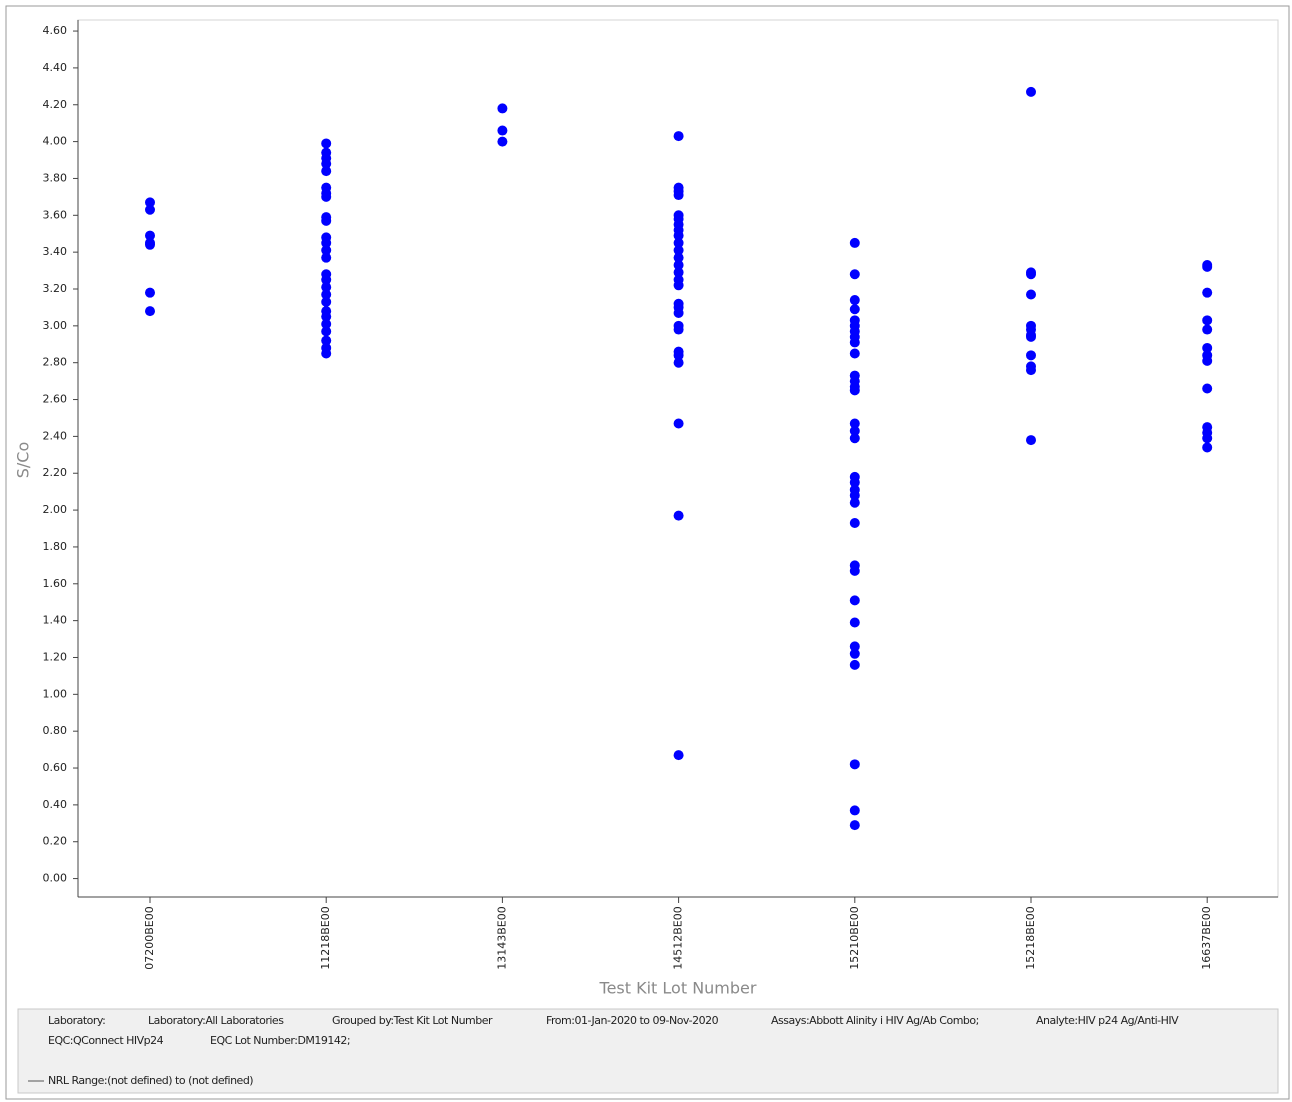 This screenshot has height=1102, width=1292. What do you see at coordinates (632, 1020) in the screenshot?
I see `info-text: From:01-Jan-2020 to 09-Nov-2020` at bounding box center [632, 1020].